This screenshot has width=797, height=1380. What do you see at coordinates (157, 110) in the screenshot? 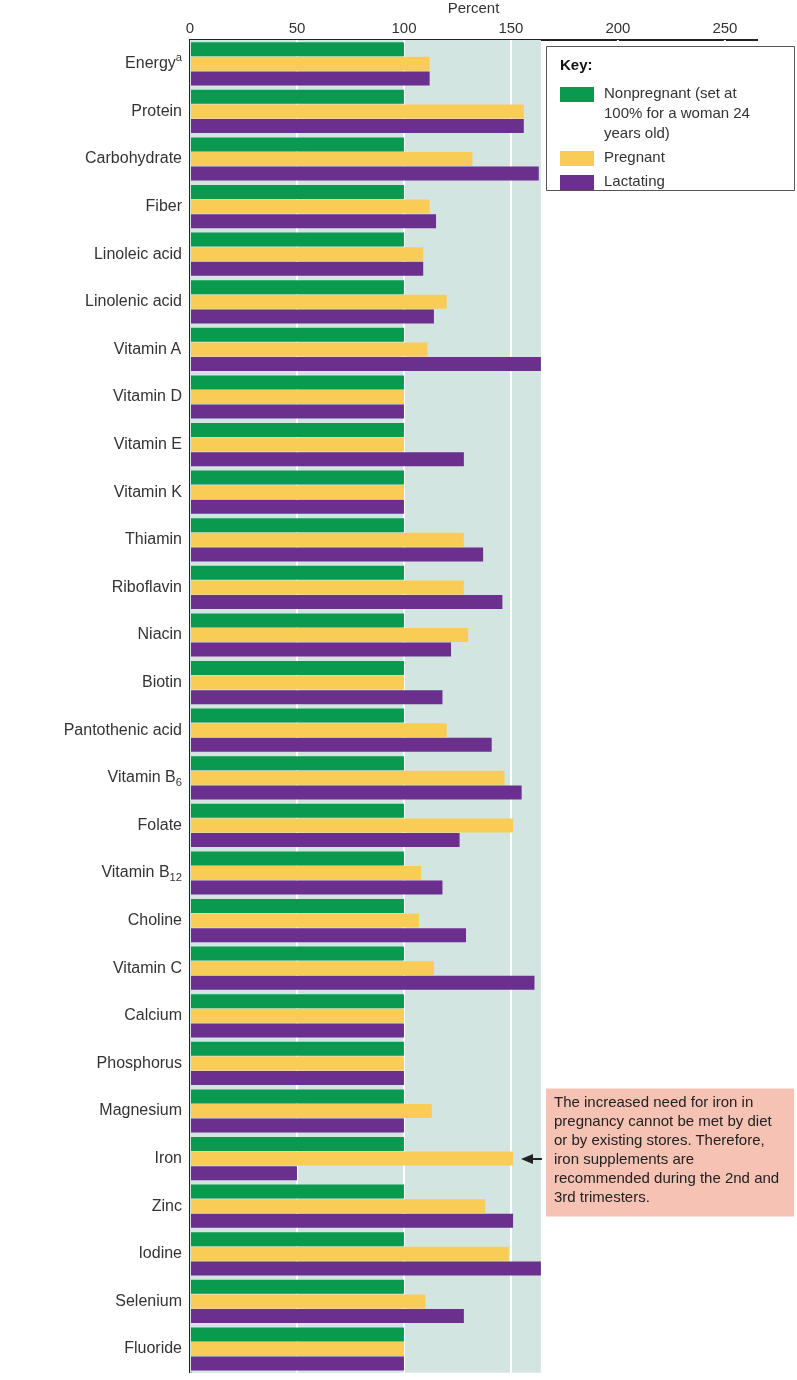
I see `y-tick-label: Protein` at bounding box center [157, 110].